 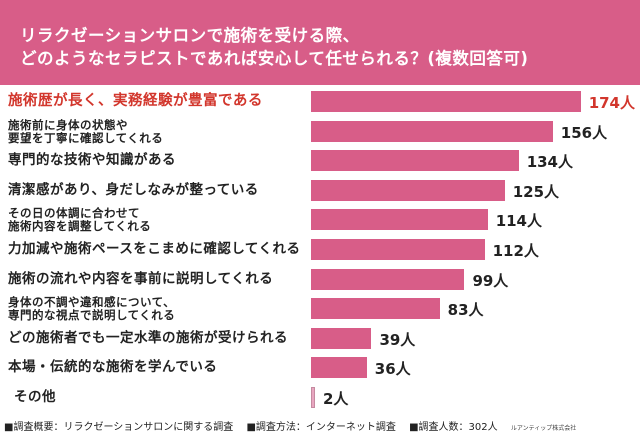 What do you see at coordinates (141, 278) in the screenshot?
I see `category-label: 施術の流れや内容を事前に説明してくれる` at bounding box center [141, 278].